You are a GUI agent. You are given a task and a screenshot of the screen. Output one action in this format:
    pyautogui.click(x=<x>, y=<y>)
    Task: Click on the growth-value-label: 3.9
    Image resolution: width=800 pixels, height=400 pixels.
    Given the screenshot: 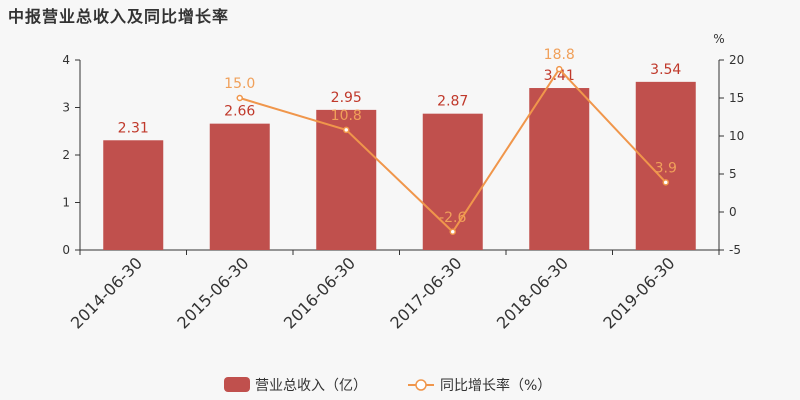 What is the action you would take?
    pyautogui.click(x=666, y=168)
    